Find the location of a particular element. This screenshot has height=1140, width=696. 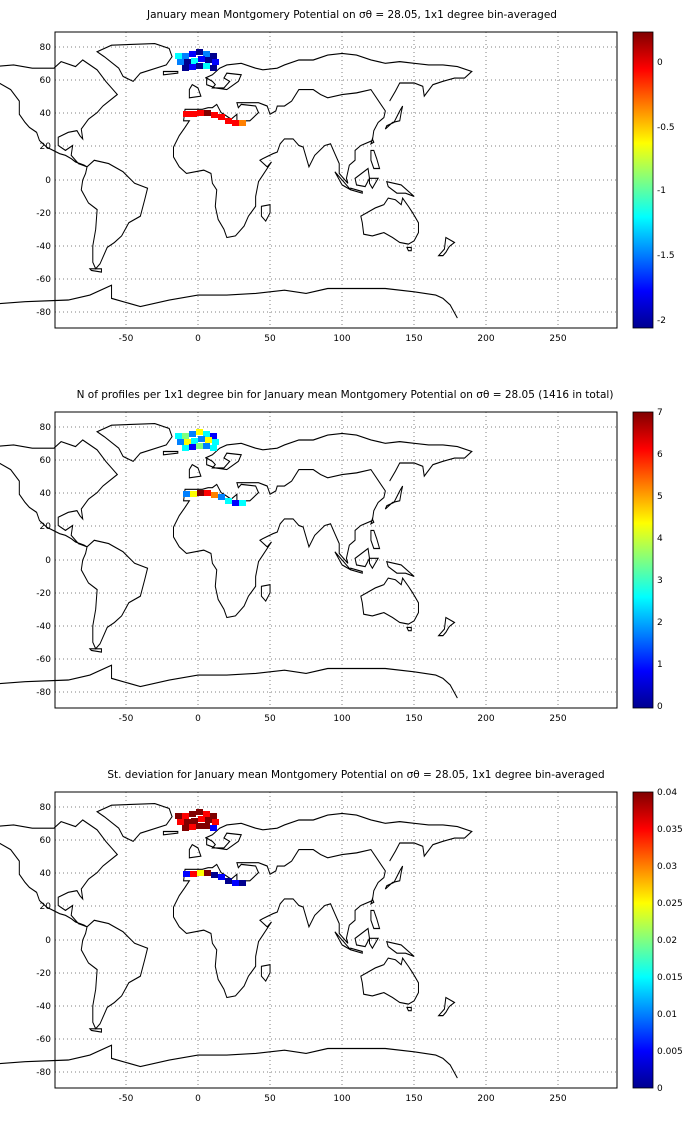

panel-1-ytick: -60 is located at coordinates (43, 280).